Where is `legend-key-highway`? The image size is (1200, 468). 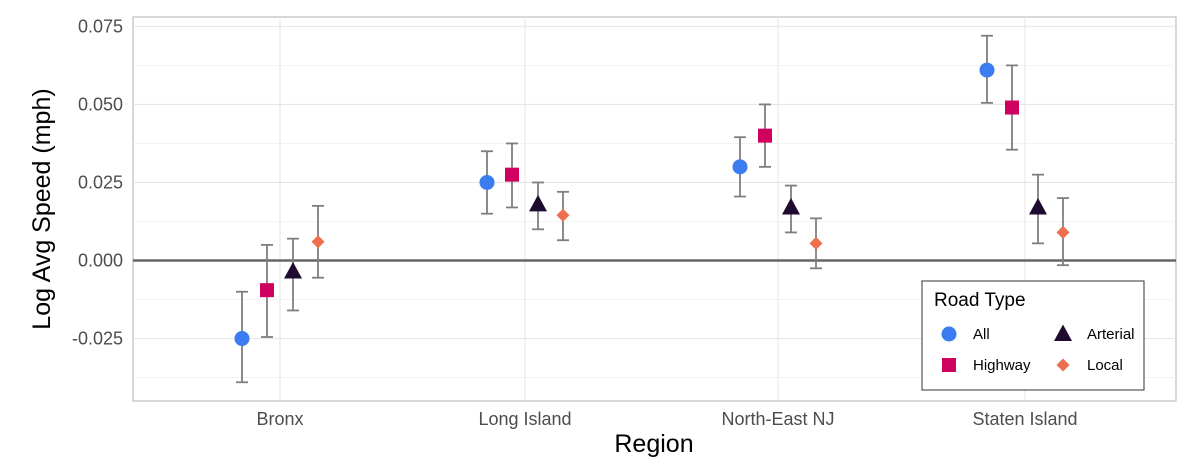 legend-key-highway is located at coordinates (949, 365).